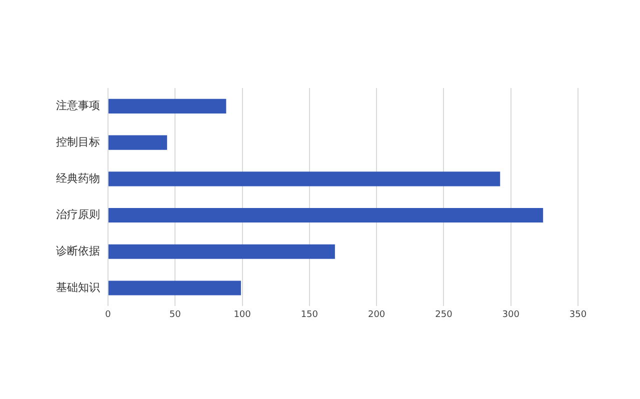 Image resolution: width=640 pixels, height=399 pixels. I want to click on y-tick-label: 注意事项, so click(78, 105).